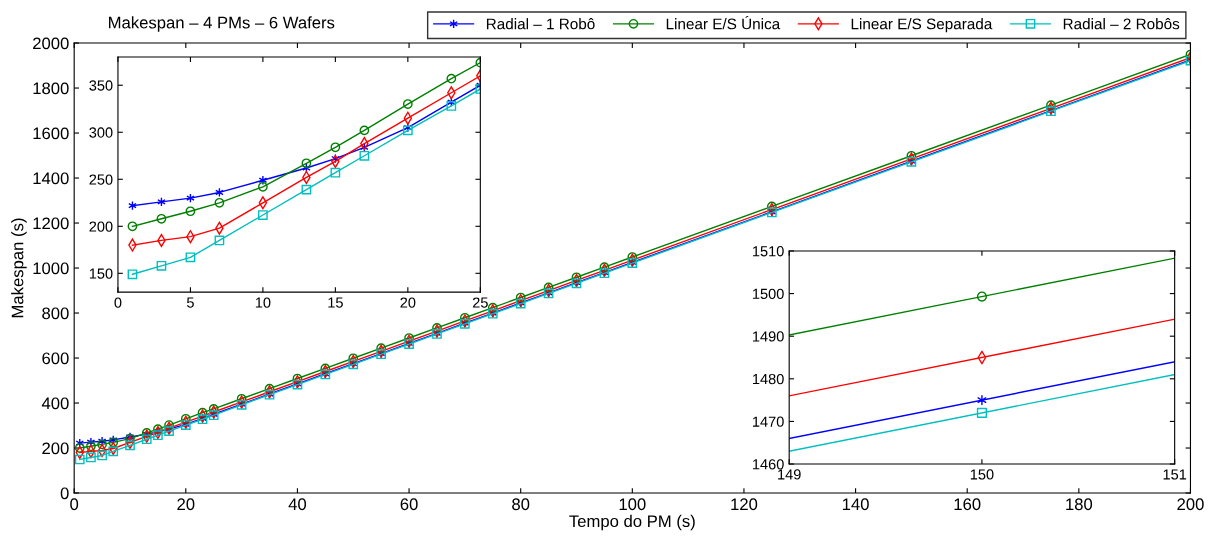  What do you see at coordinates (1121, 24) in the screenshot?
I see `legend-label: Radial – 2 Robôs` at bounding box center [1121, 24].